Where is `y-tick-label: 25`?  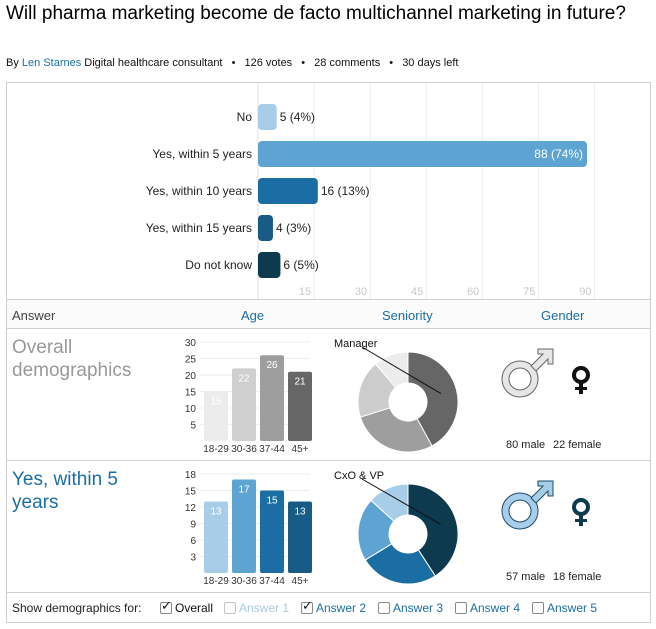 y-tick-label: 25 is located at coordinates (191, 360).